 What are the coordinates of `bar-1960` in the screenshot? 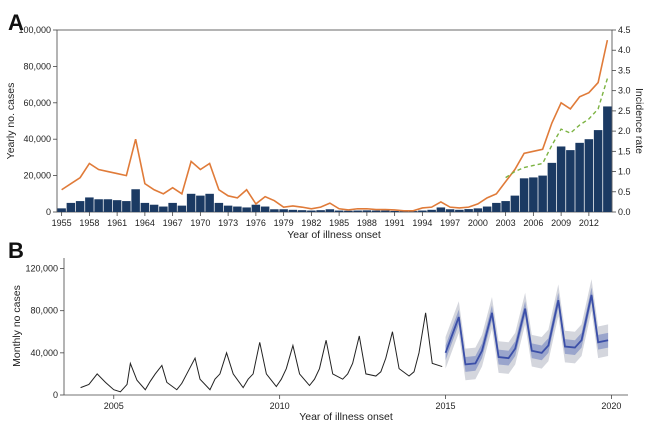 It's located at (108, 205).